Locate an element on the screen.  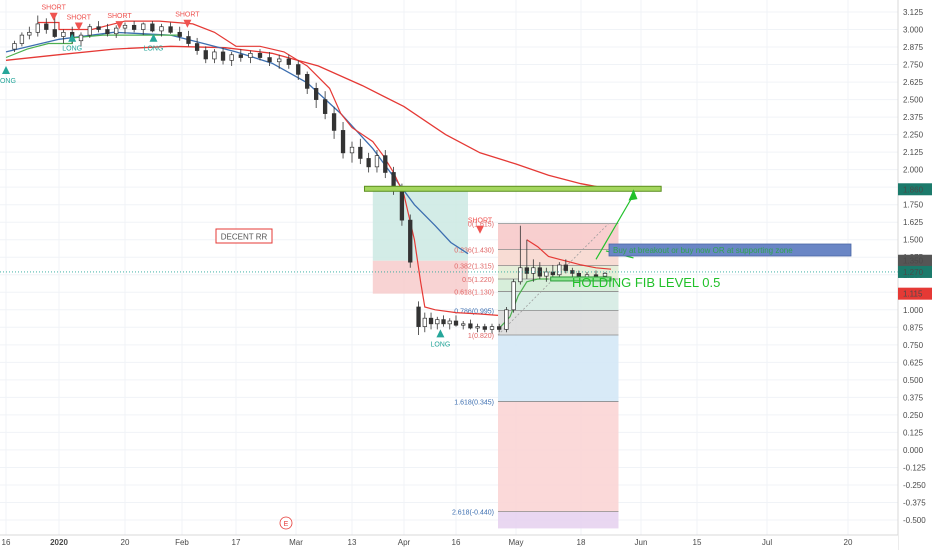
time-axis-bg is located at coordinates (449, 542).